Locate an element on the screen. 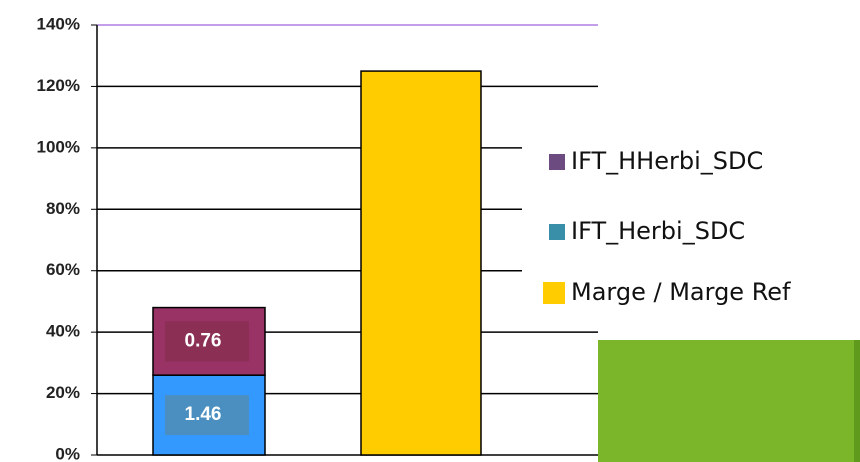  legend-label: IFT_Herbi_SDC is located at coordinates (658, 231).